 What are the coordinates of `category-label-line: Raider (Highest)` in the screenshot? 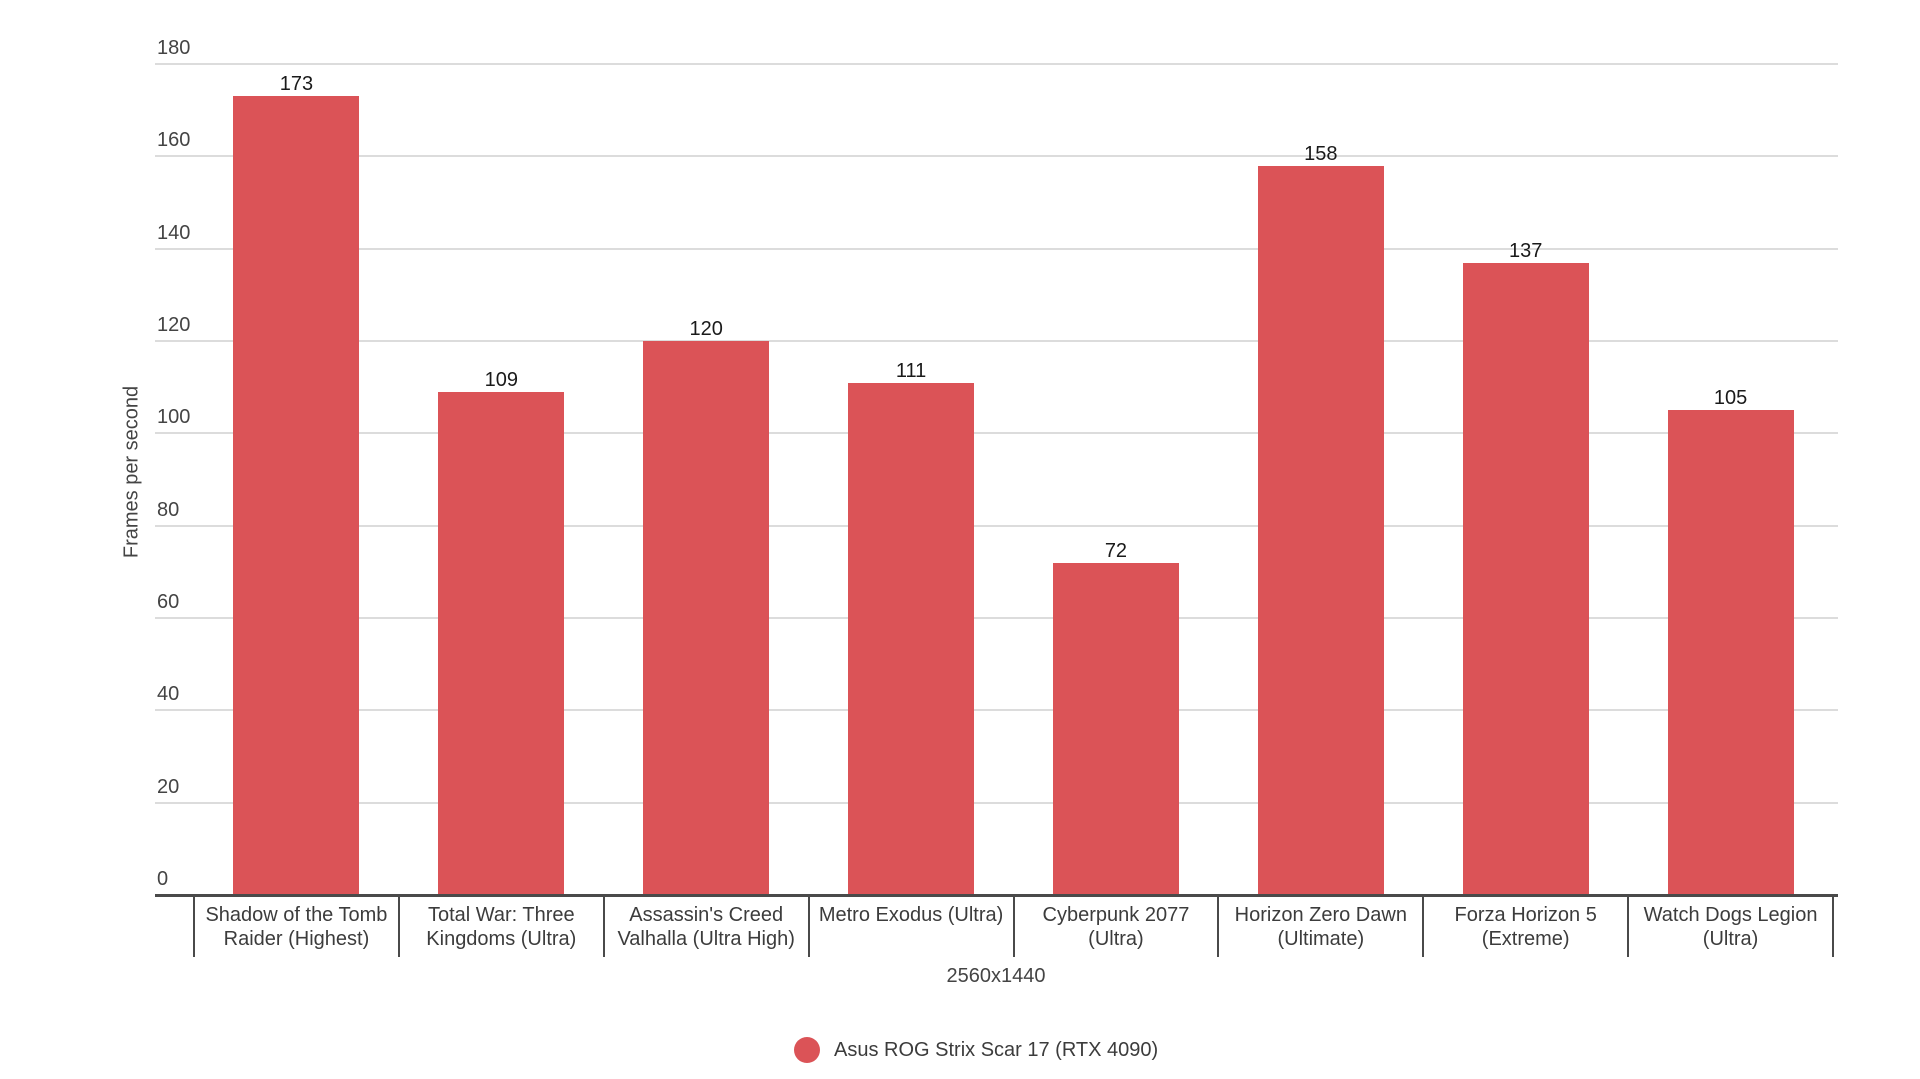 It's located at (296, 939).